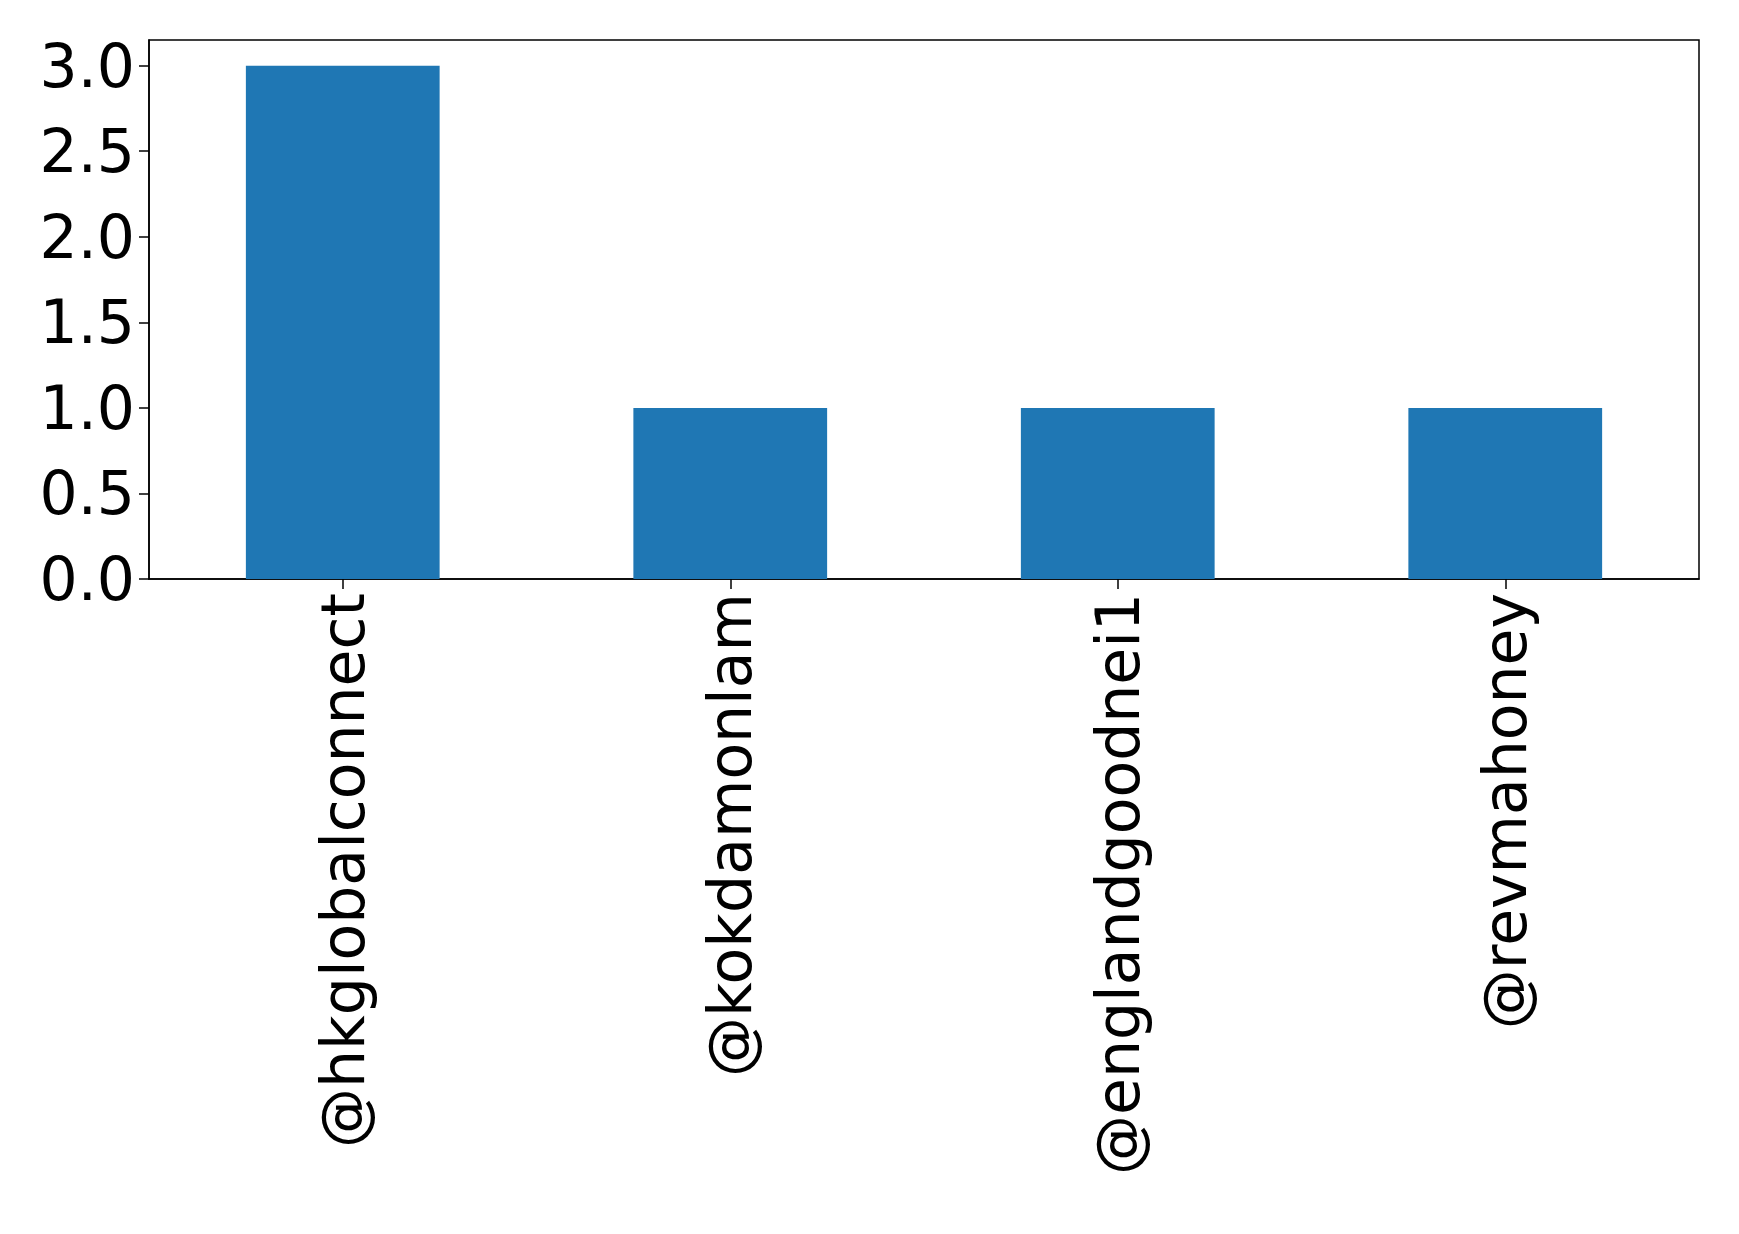 This screenshot has width=1739, height=1234. I want to click on y-tick-label: 0.0, so click(87, 579).